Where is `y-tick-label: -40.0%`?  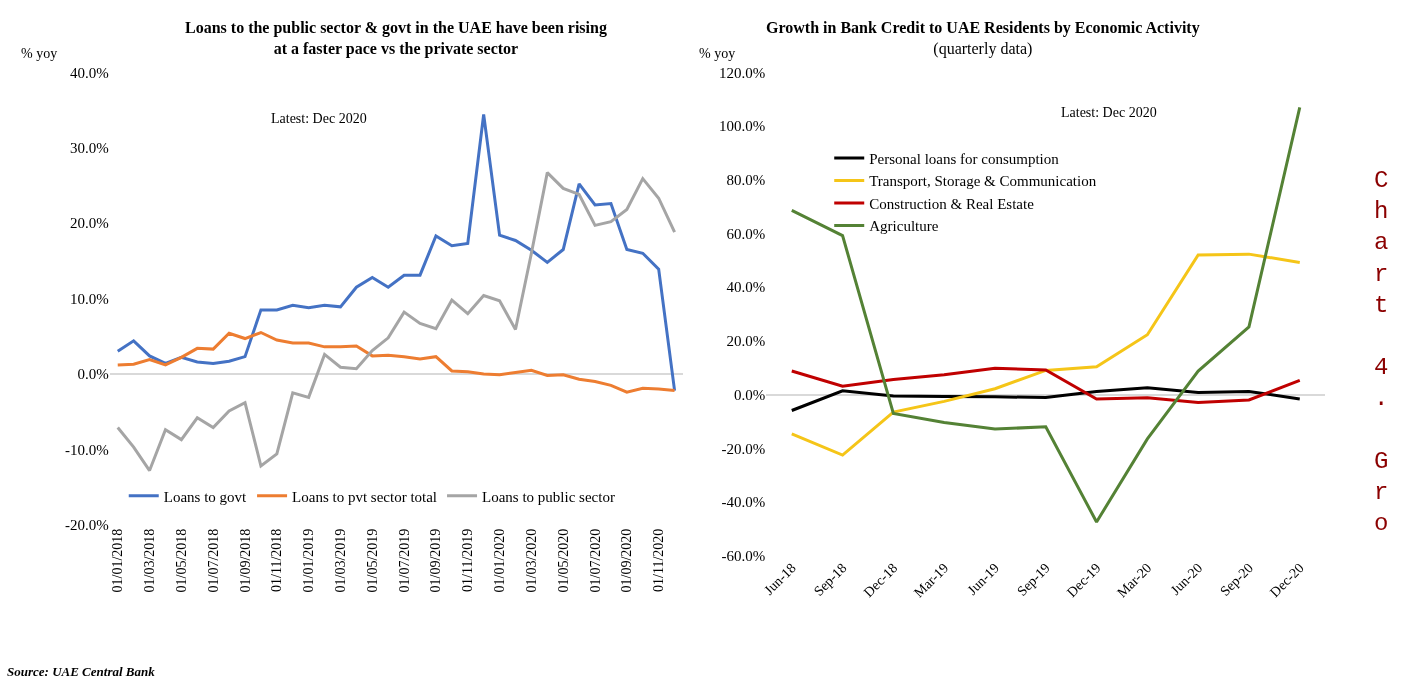 y-tick-label: -40.0% is located at coordinates (743, 502).